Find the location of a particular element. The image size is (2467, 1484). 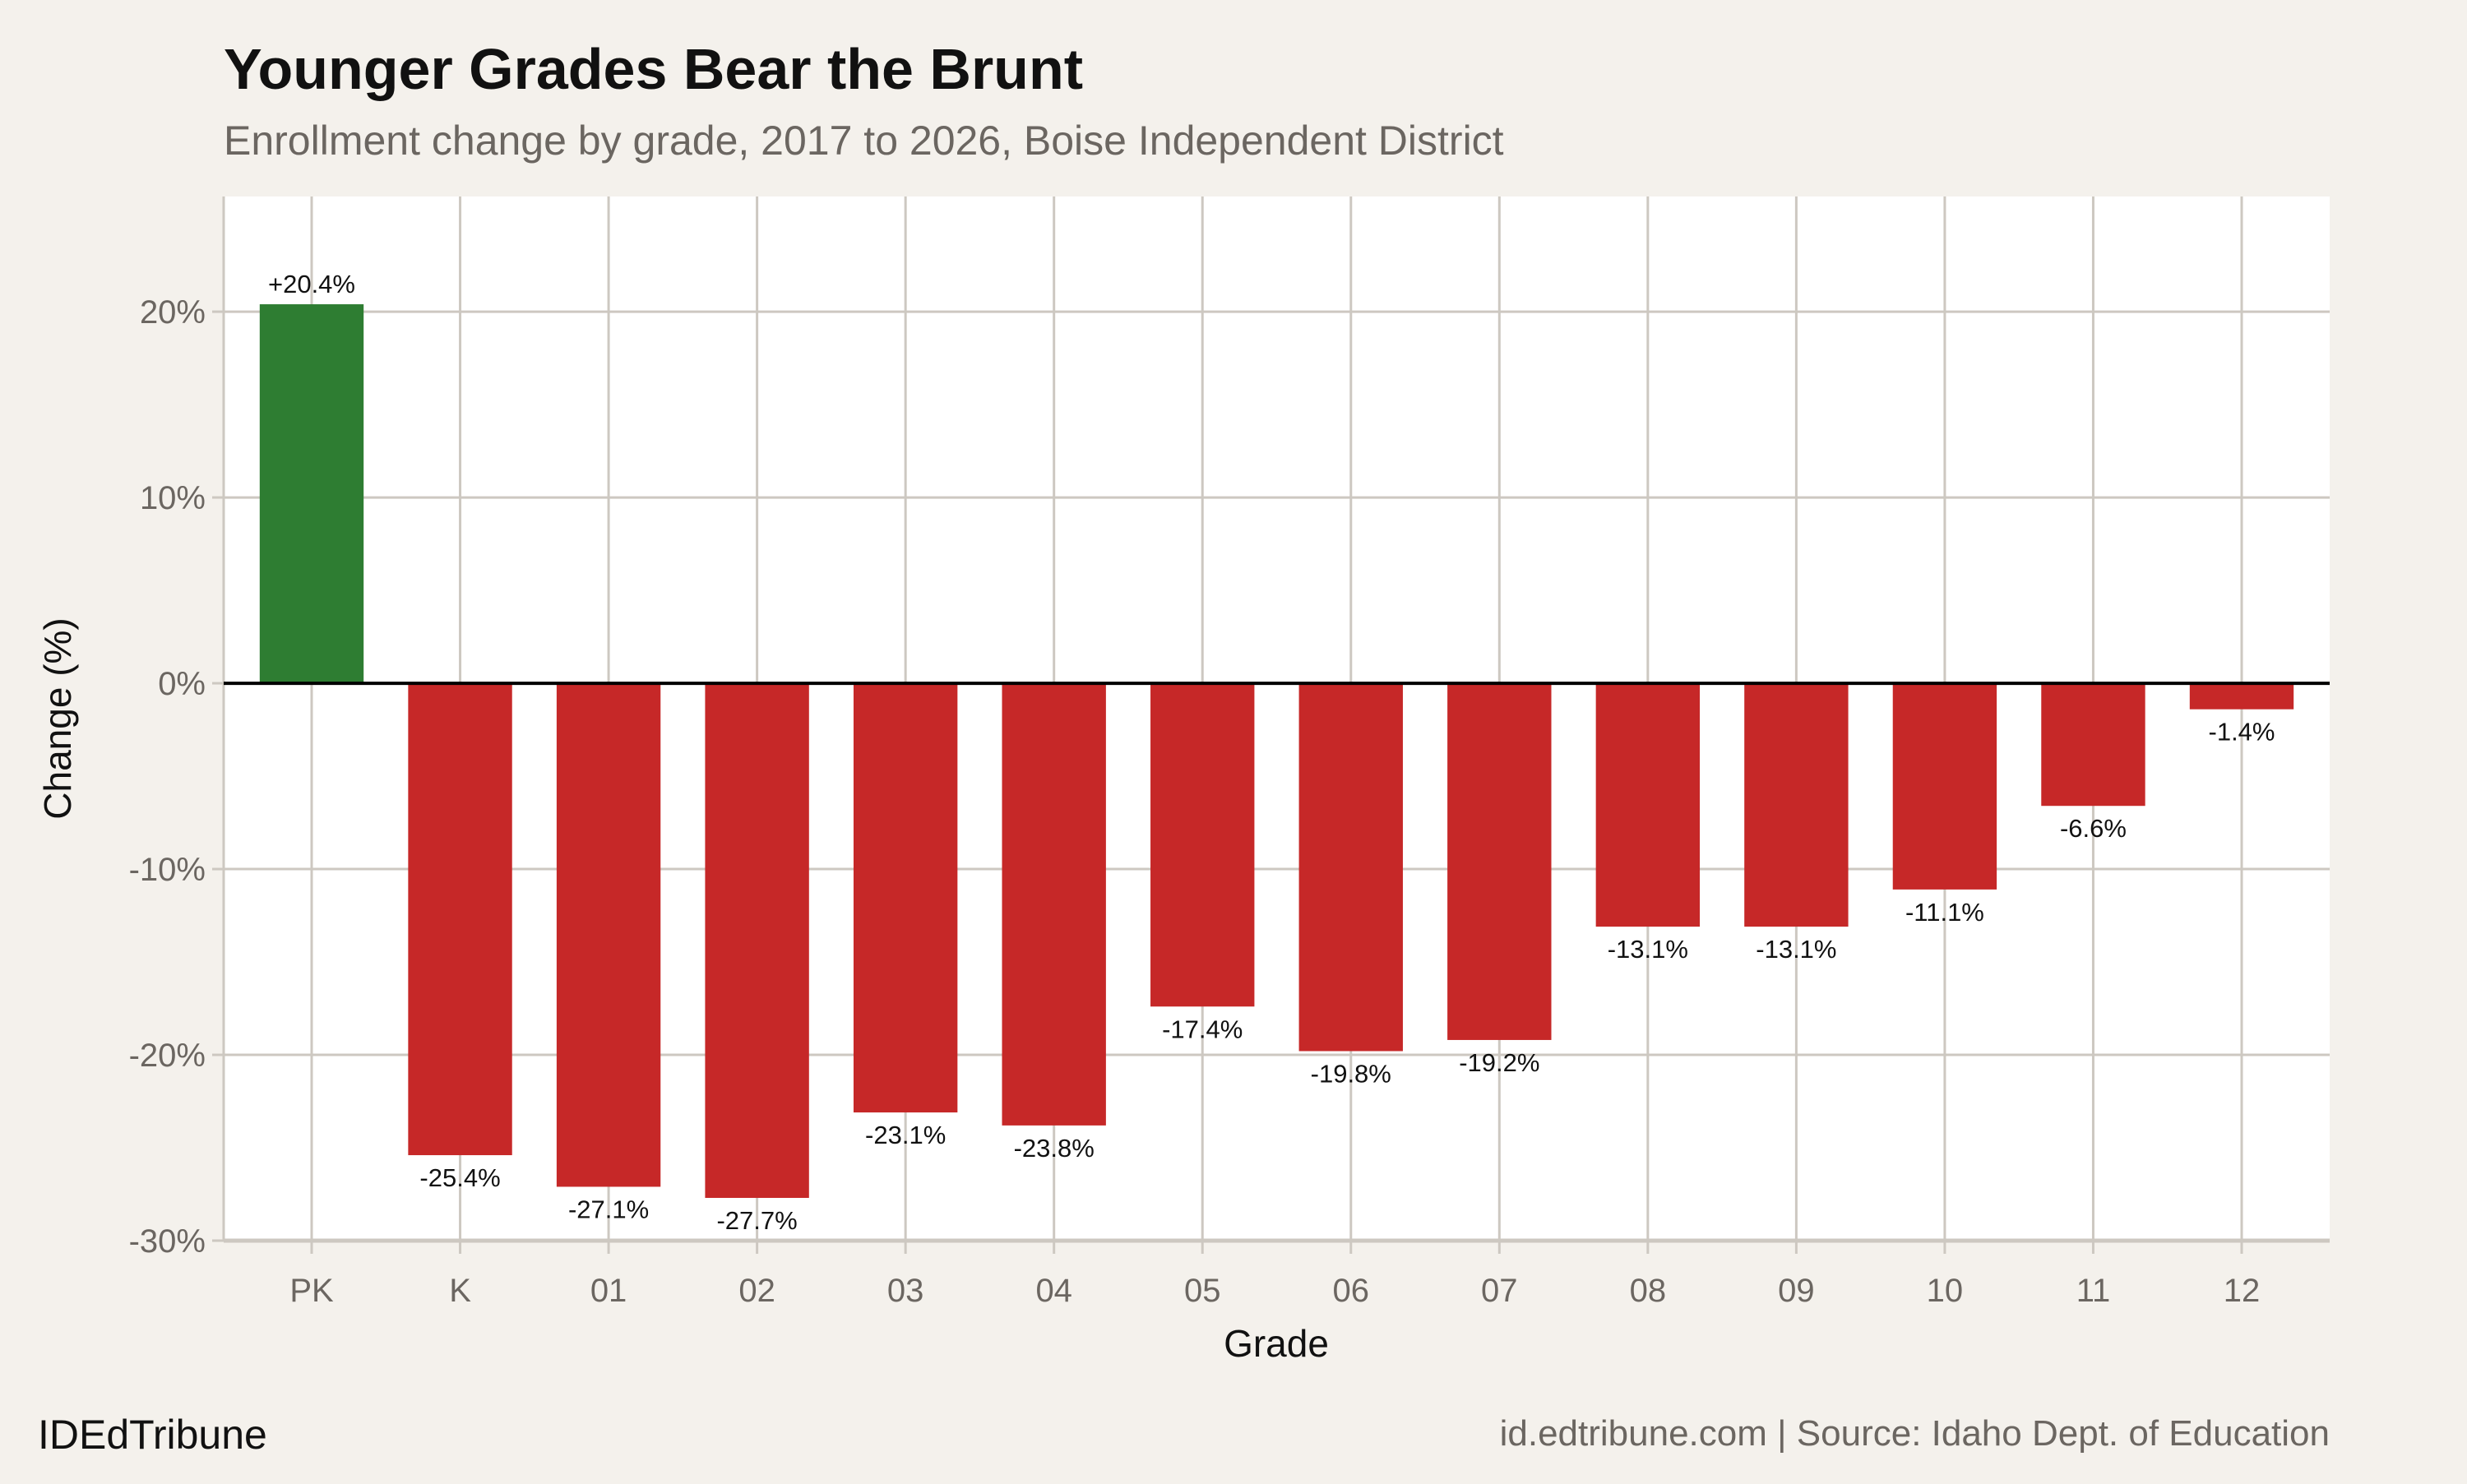

x-tick-label: 07 is located at coordinates (1499, 1291).